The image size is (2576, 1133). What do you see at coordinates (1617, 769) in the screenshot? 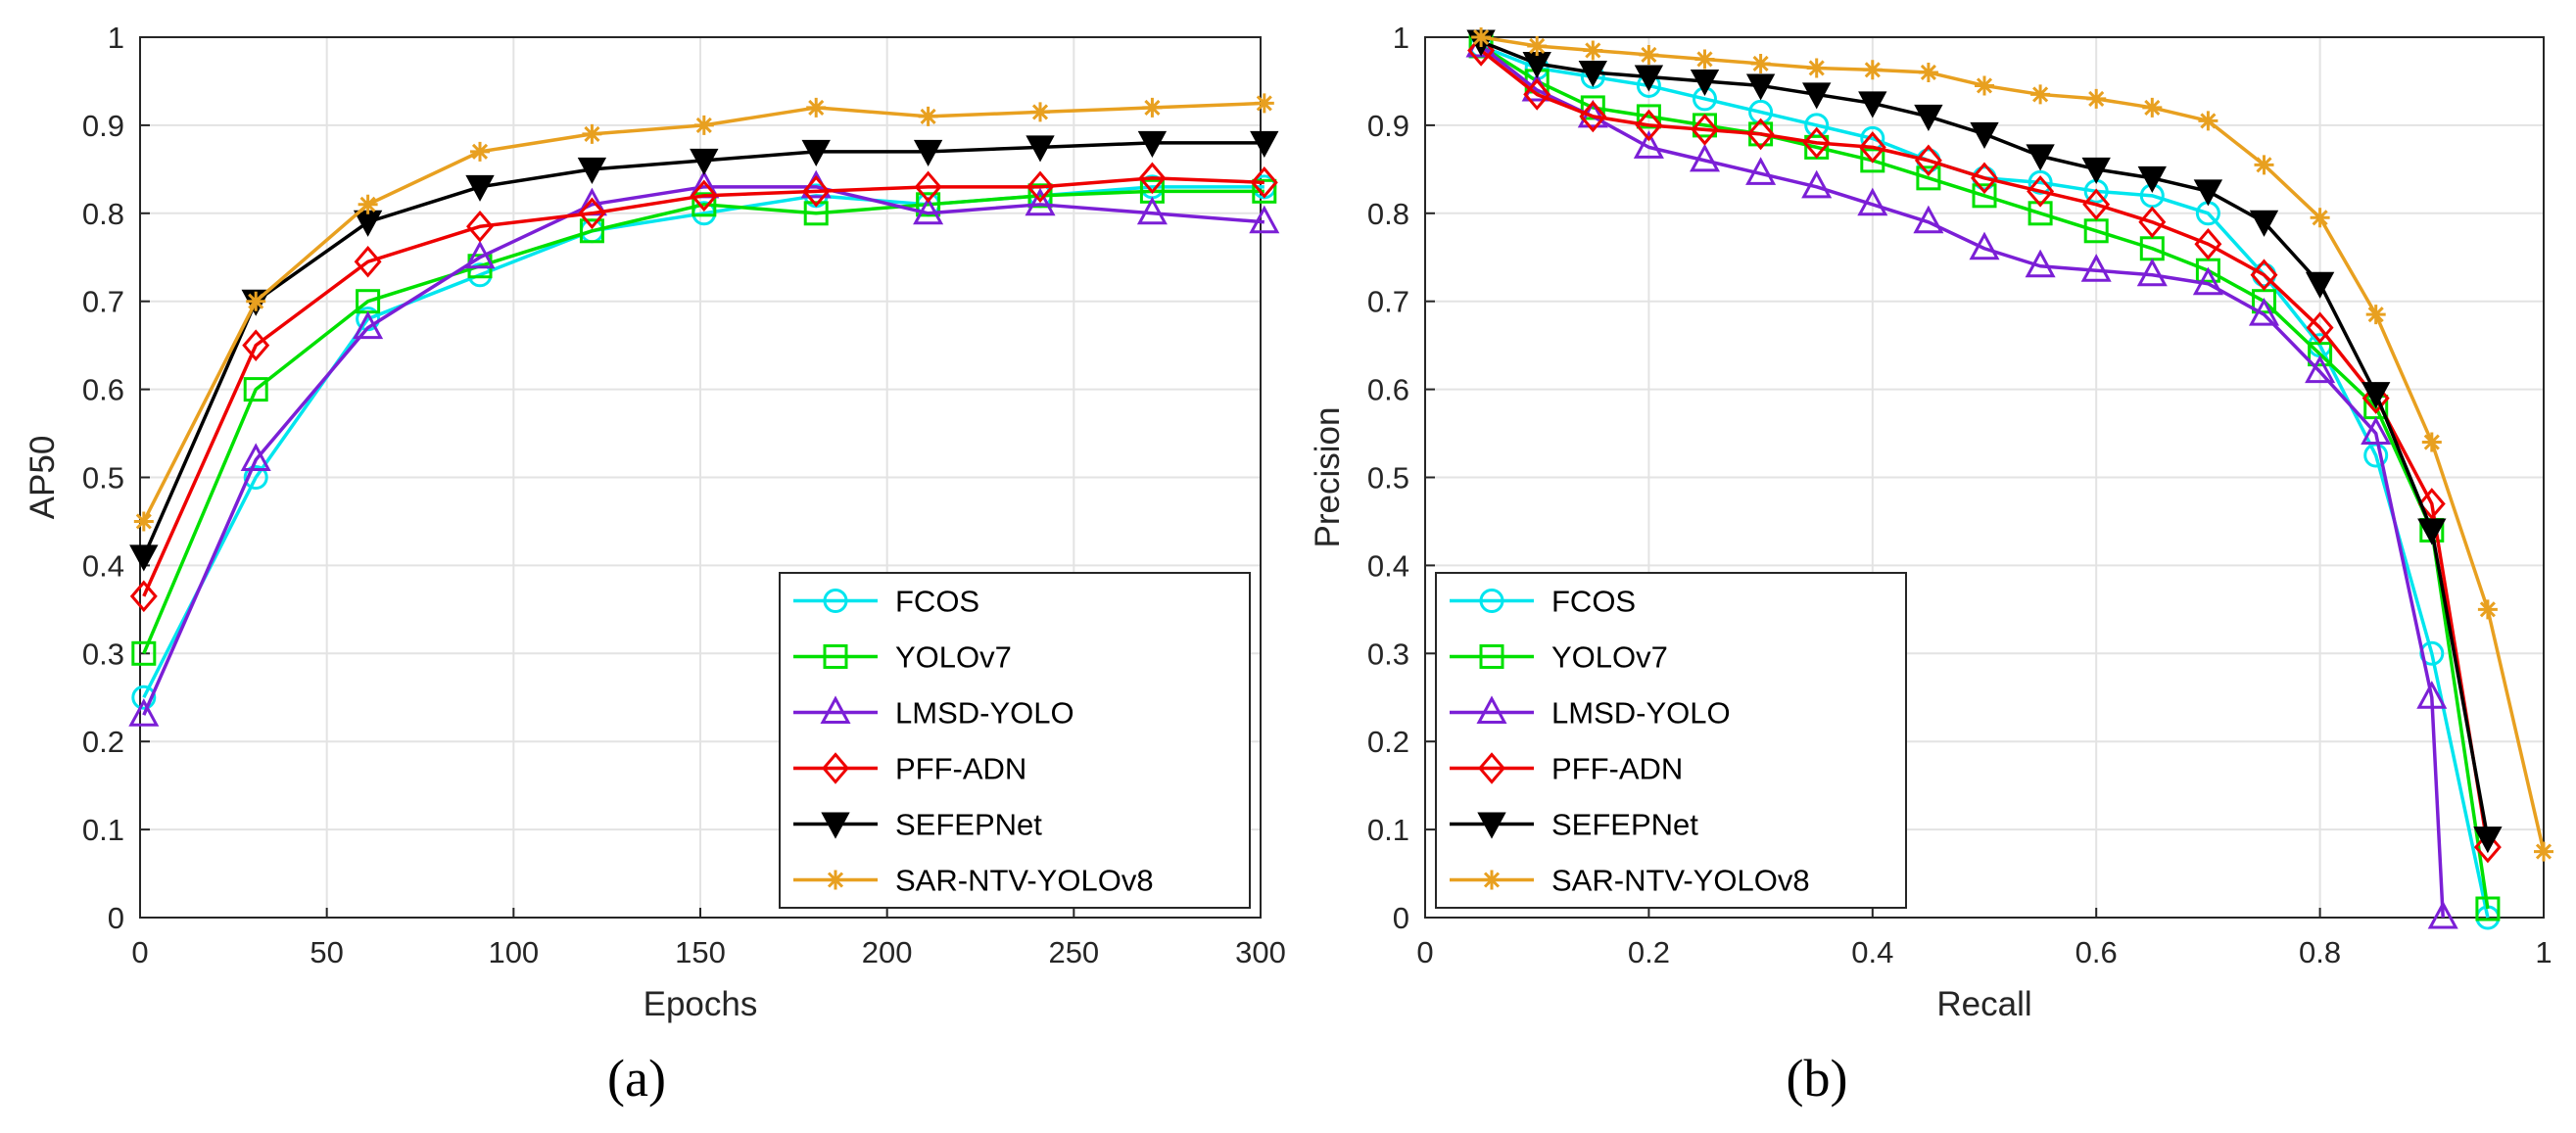
I see `legend-entry-pff-adn: PFF-ADN` at bounding box center [1617, 769].